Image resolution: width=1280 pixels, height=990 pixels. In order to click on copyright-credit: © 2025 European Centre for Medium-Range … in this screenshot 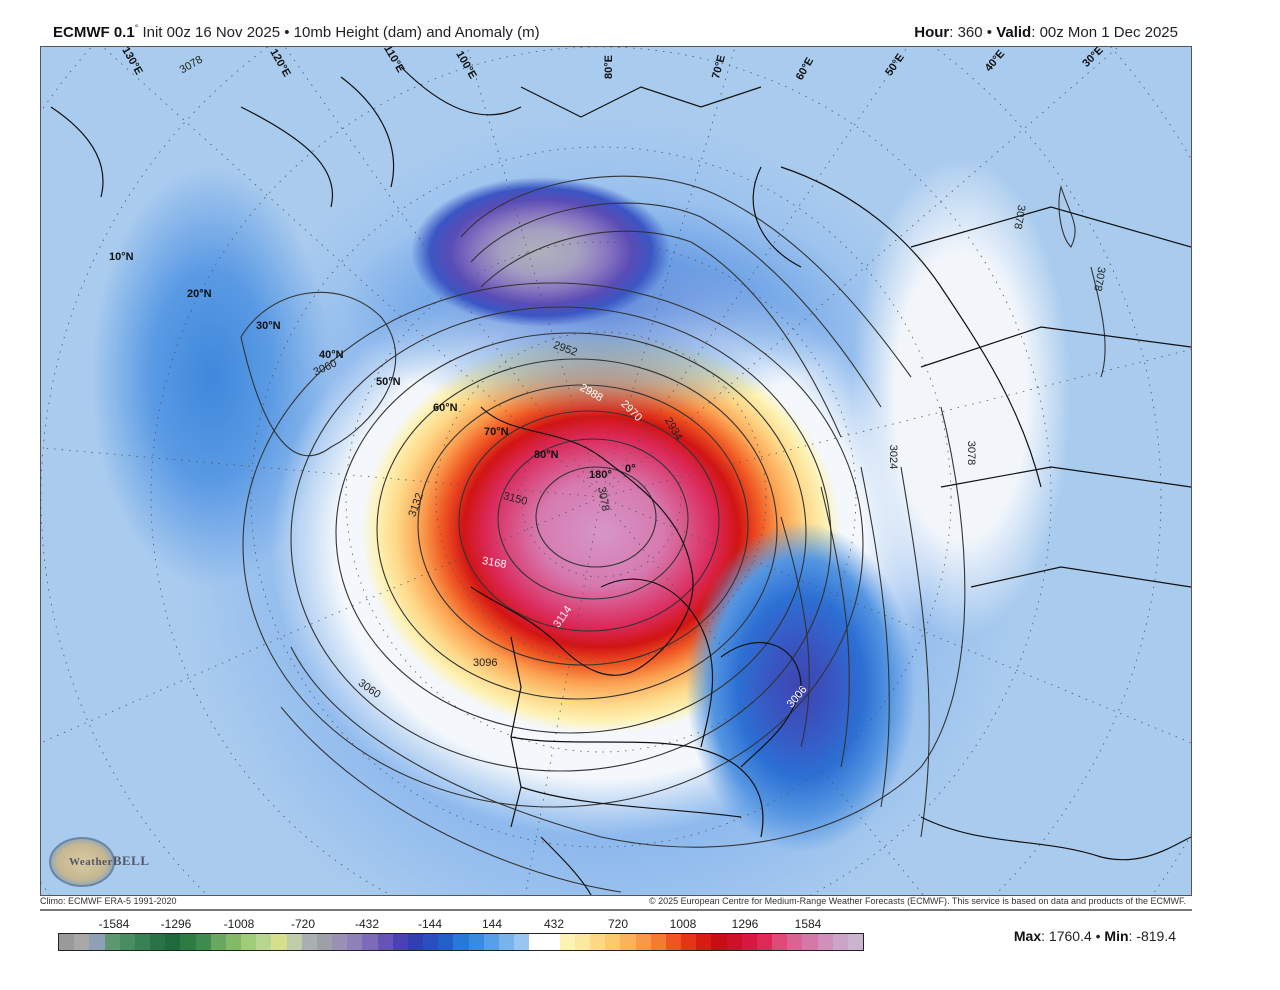, I will do `click(917, 901)`.